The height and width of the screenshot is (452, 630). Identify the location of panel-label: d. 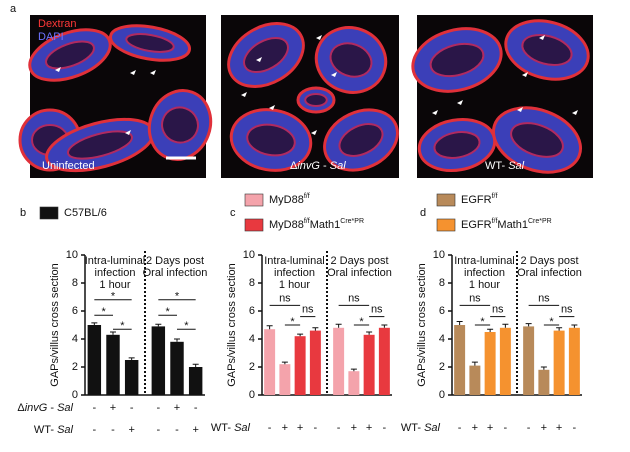
(423, 213).